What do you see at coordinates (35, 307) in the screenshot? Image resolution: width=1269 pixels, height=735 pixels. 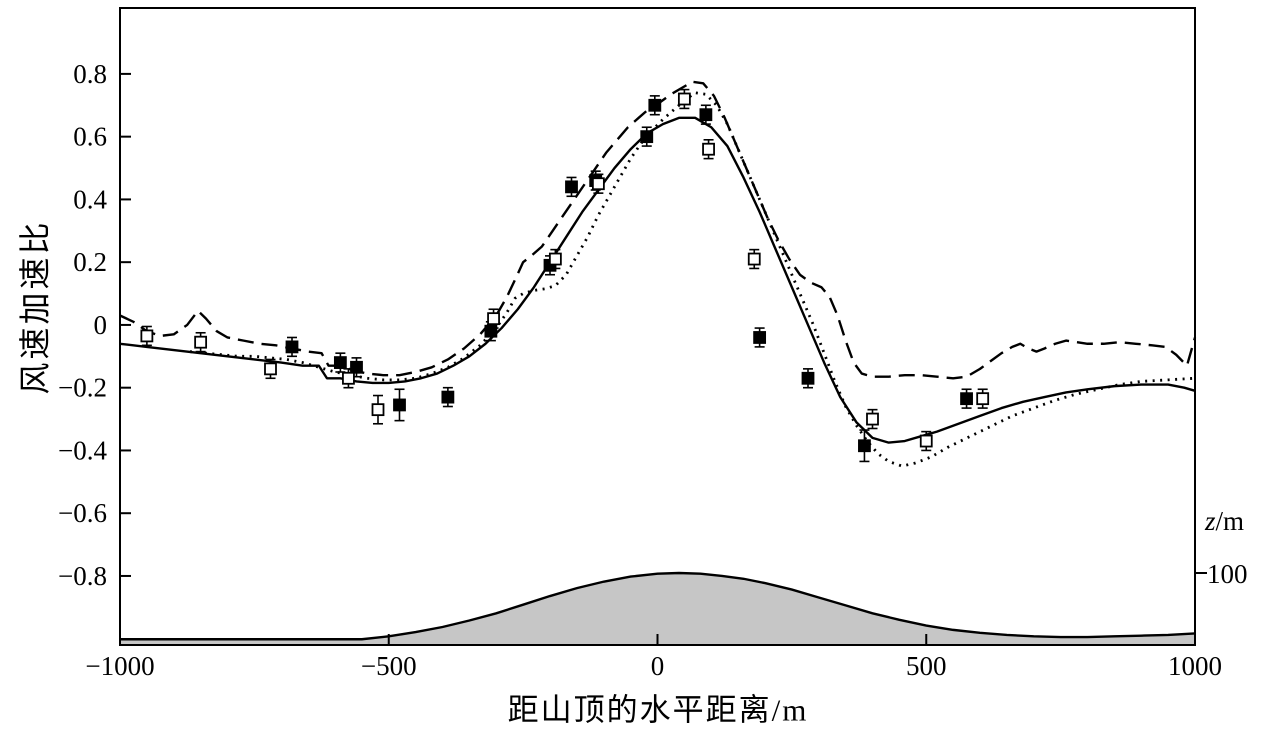 I see `y-axis-label: 风速加速比` at bounding box center [35, 307].